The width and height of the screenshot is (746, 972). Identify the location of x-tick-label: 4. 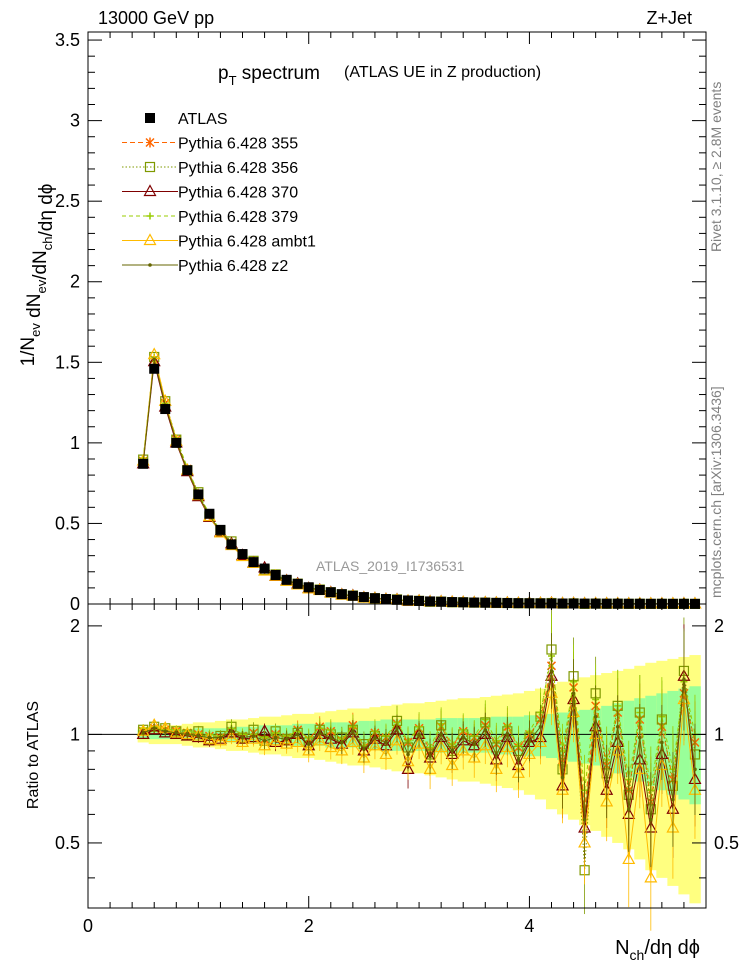
(529, 926).